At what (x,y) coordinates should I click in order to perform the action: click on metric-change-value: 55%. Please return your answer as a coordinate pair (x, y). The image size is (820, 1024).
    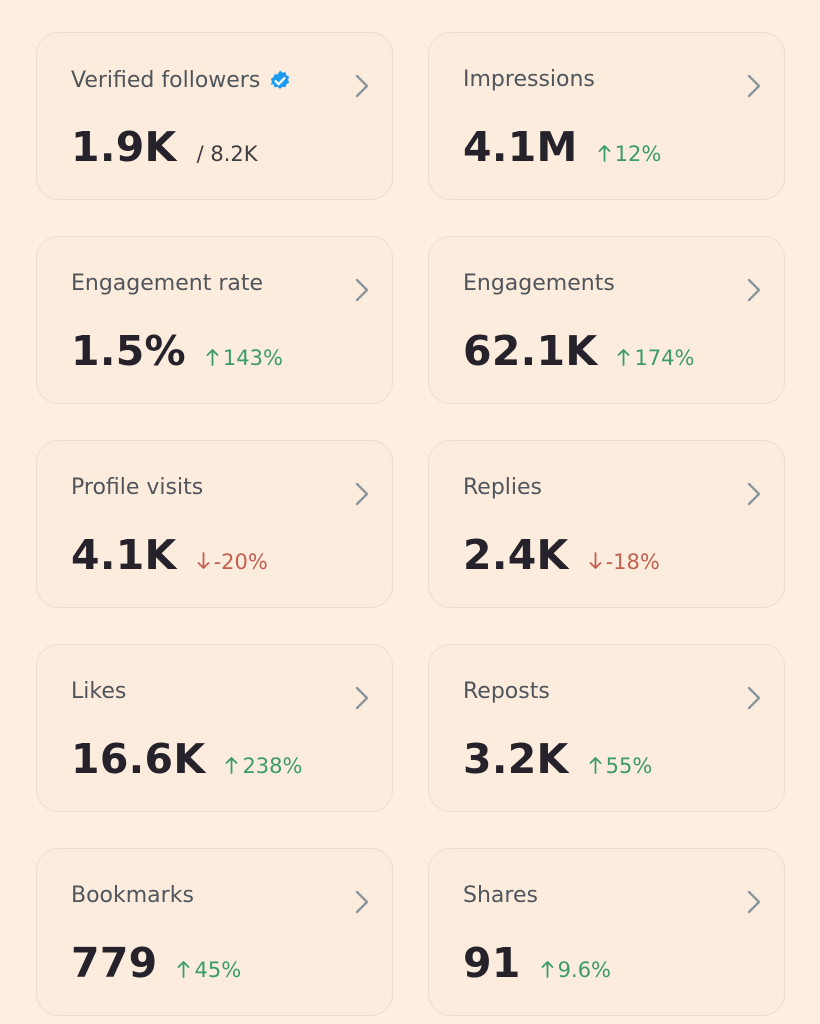
    Looking at the image, I should click on (629, 766).